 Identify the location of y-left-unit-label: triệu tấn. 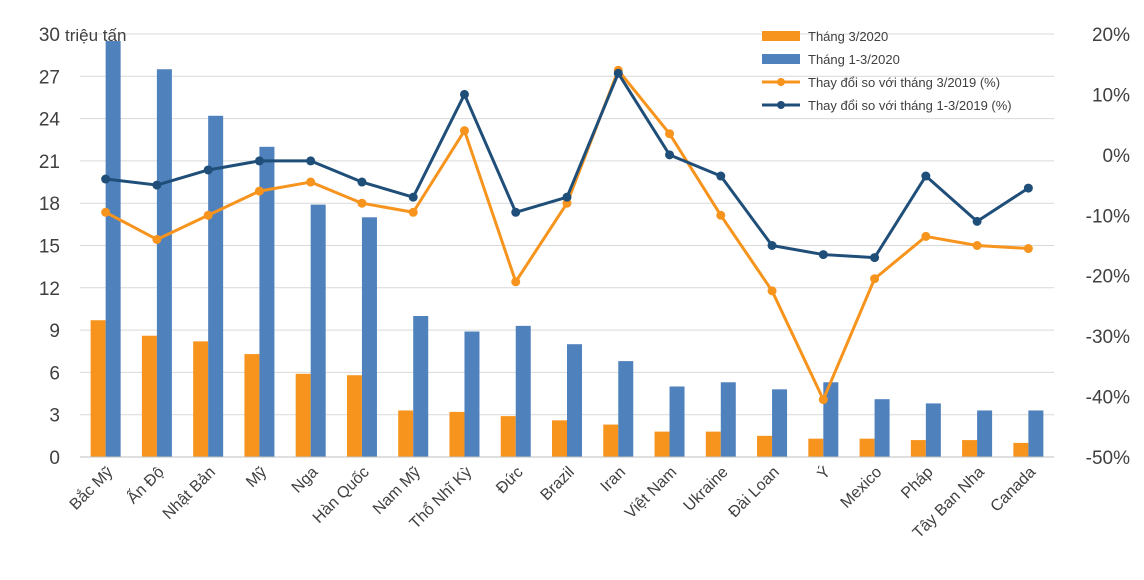
(95, 35).